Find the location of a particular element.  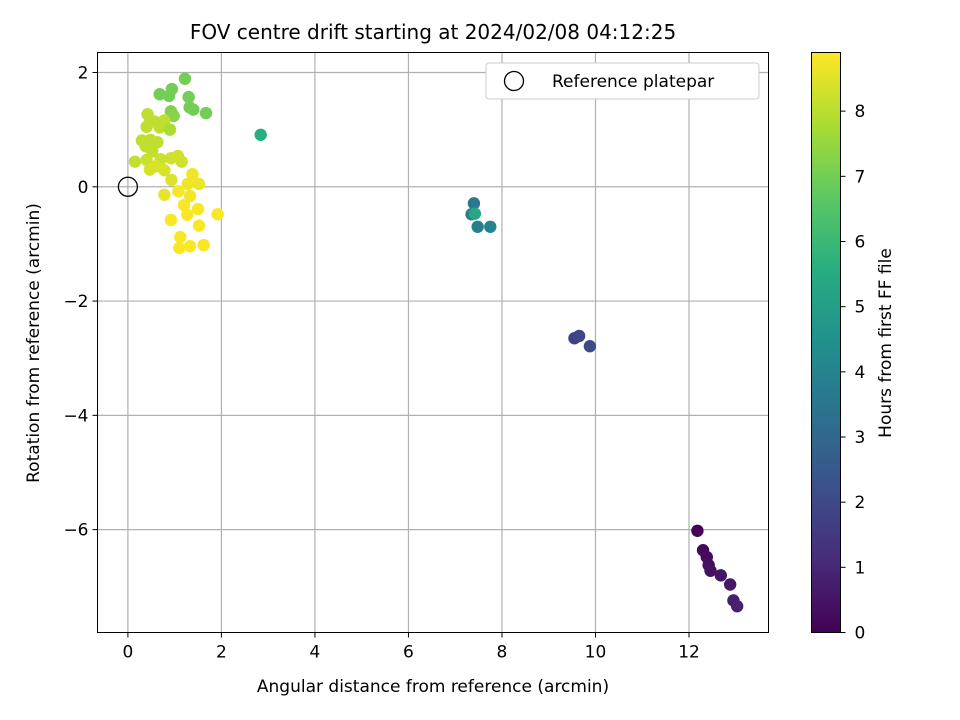

colorbar-tick-label: 2 is located at coordinates (860, 503).